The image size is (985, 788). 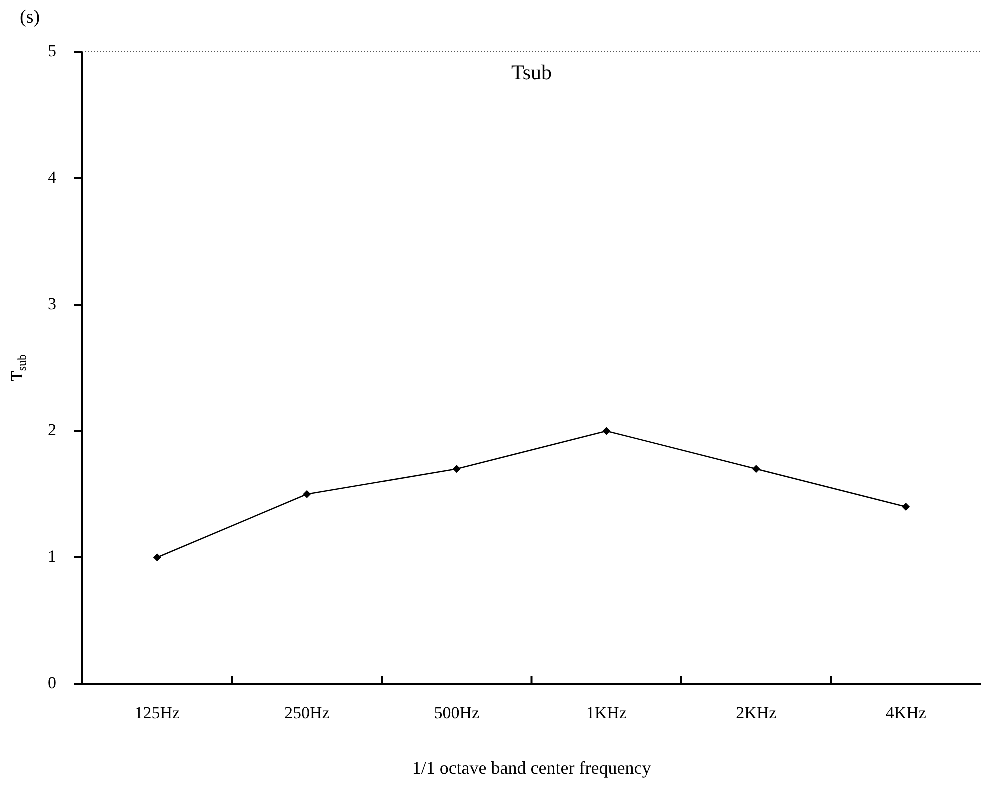 What do you see at coordinates (532, 768) in the screenshot?
I see `x-axis-title: 1/1 octave band center frequency` at bounding box center [532, 768].